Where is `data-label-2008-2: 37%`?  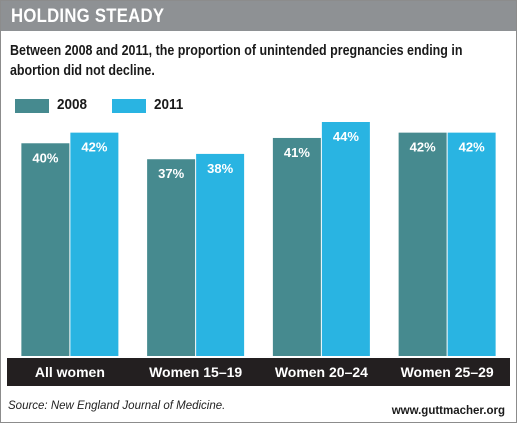
data-label-2008-2: 37% is located at coordinates (171, 173).